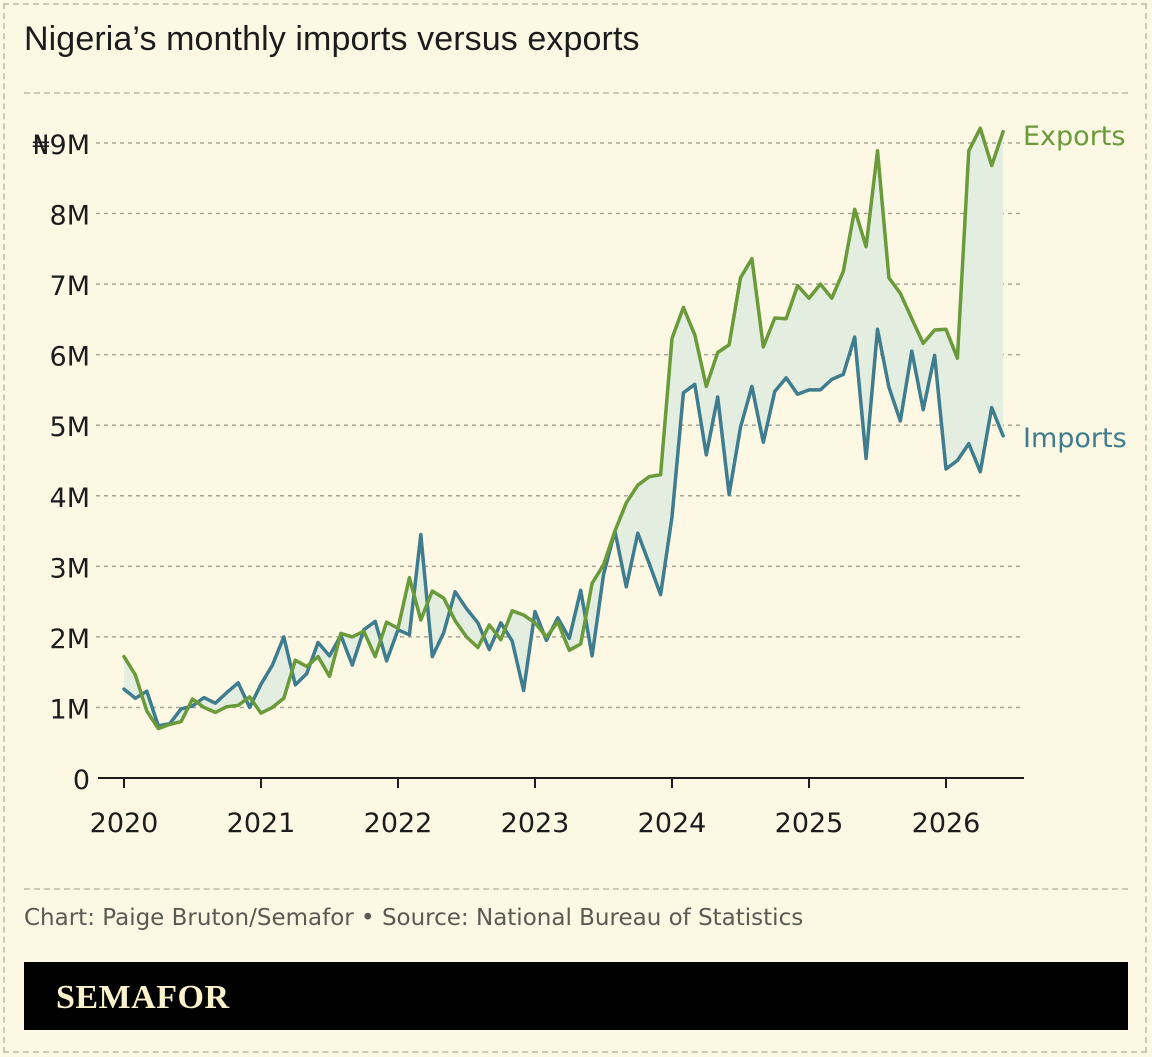 This screenshot has height=1057, width=1152. What do you see at coordinates (261, 823) in the screenshot?
I see `x-tick-label: 2021` at bounding box center [261, 823].